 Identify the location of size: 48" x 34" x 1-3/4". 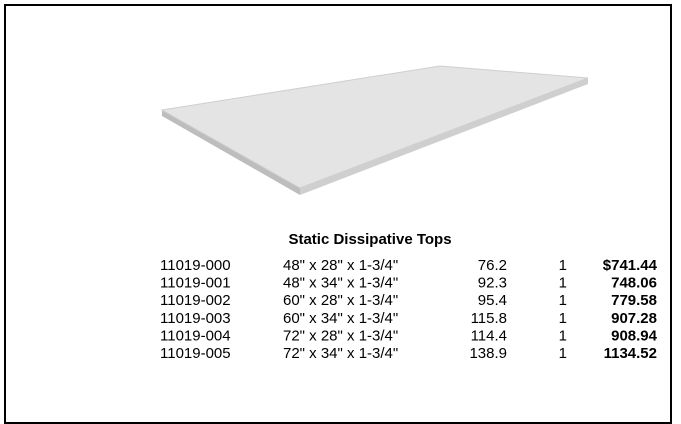
(340, 283).